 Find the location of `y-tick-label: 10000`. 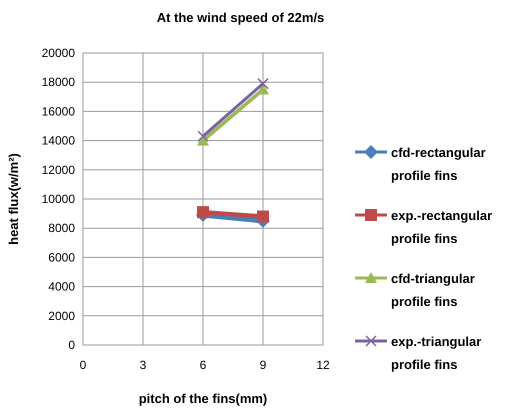

y-tick-label: 10000 is located at coordinates (59, 199).